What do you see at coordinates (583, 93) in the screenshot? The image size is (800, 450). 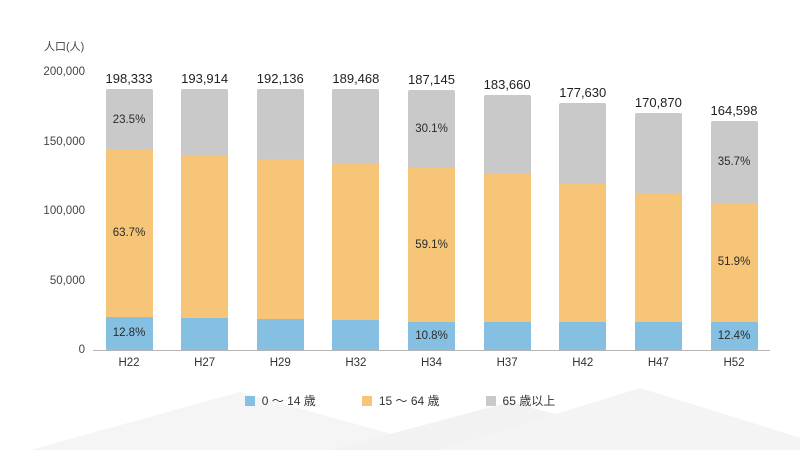 I see `bar-total-label: 177,630` at bounding box center [583, 93].